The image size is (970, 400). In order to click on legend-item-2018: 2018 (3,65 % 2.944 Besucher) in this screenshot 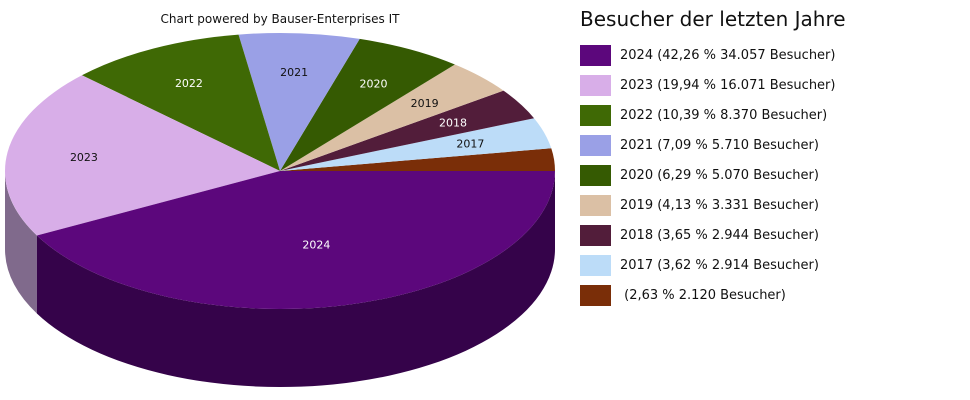, I will do `click(713, 235)`.